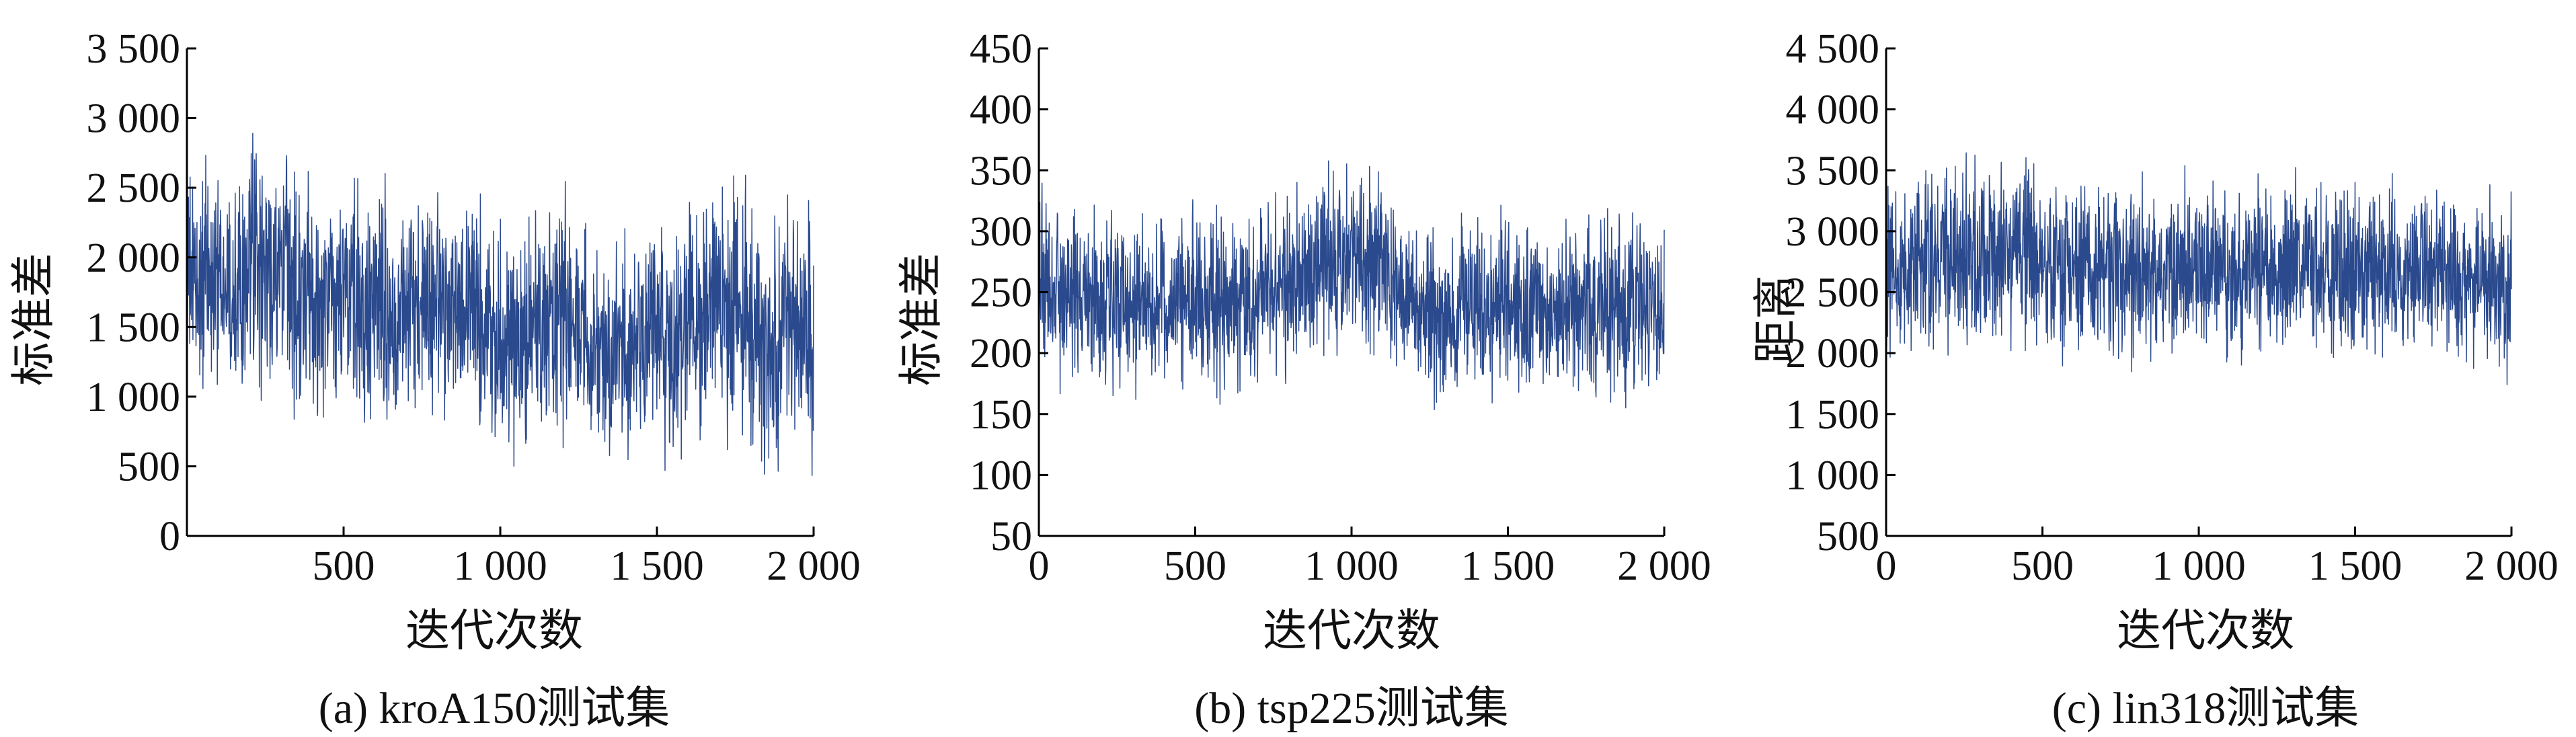 This screenshot has height=737, width=2576. I want to click on panel-c-series, so click(2198, 268).